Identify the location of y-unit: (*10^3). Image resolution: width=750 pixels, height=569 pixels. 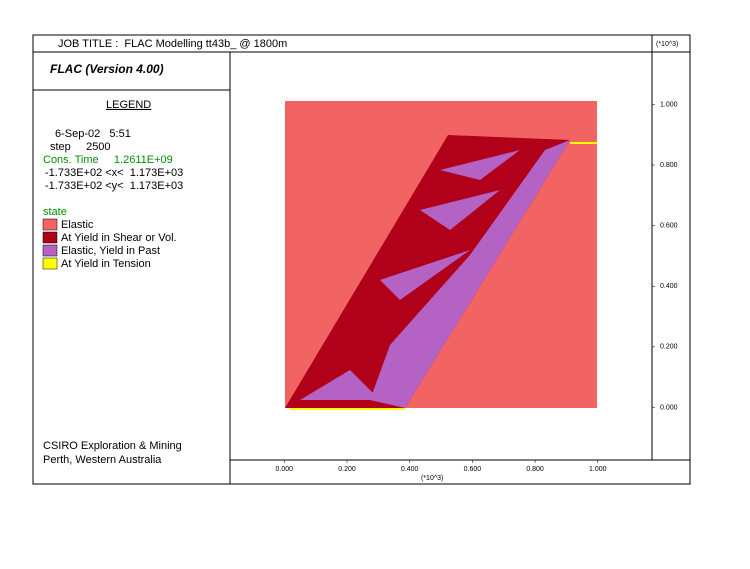
(667, 44).